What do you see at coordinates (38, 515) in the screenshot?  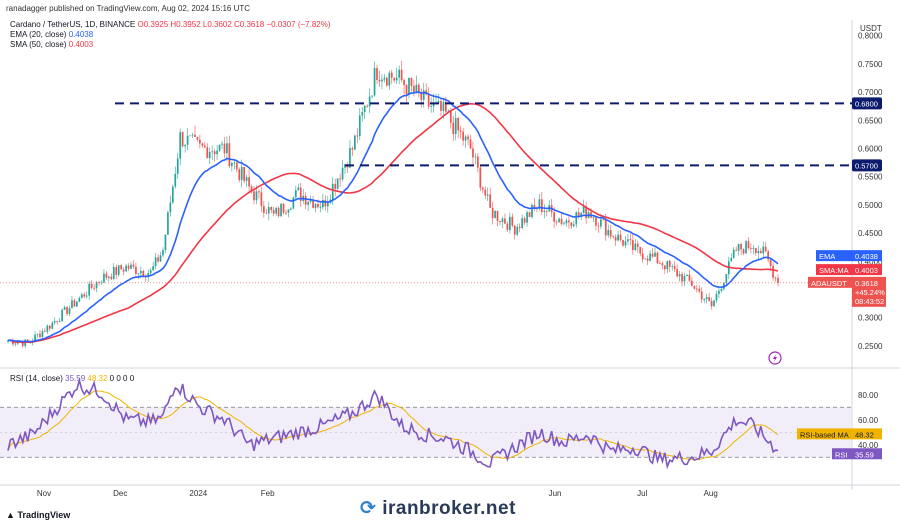 I see `tradingview-brand: ▲ TradingView` at bounding box center [38, 515].